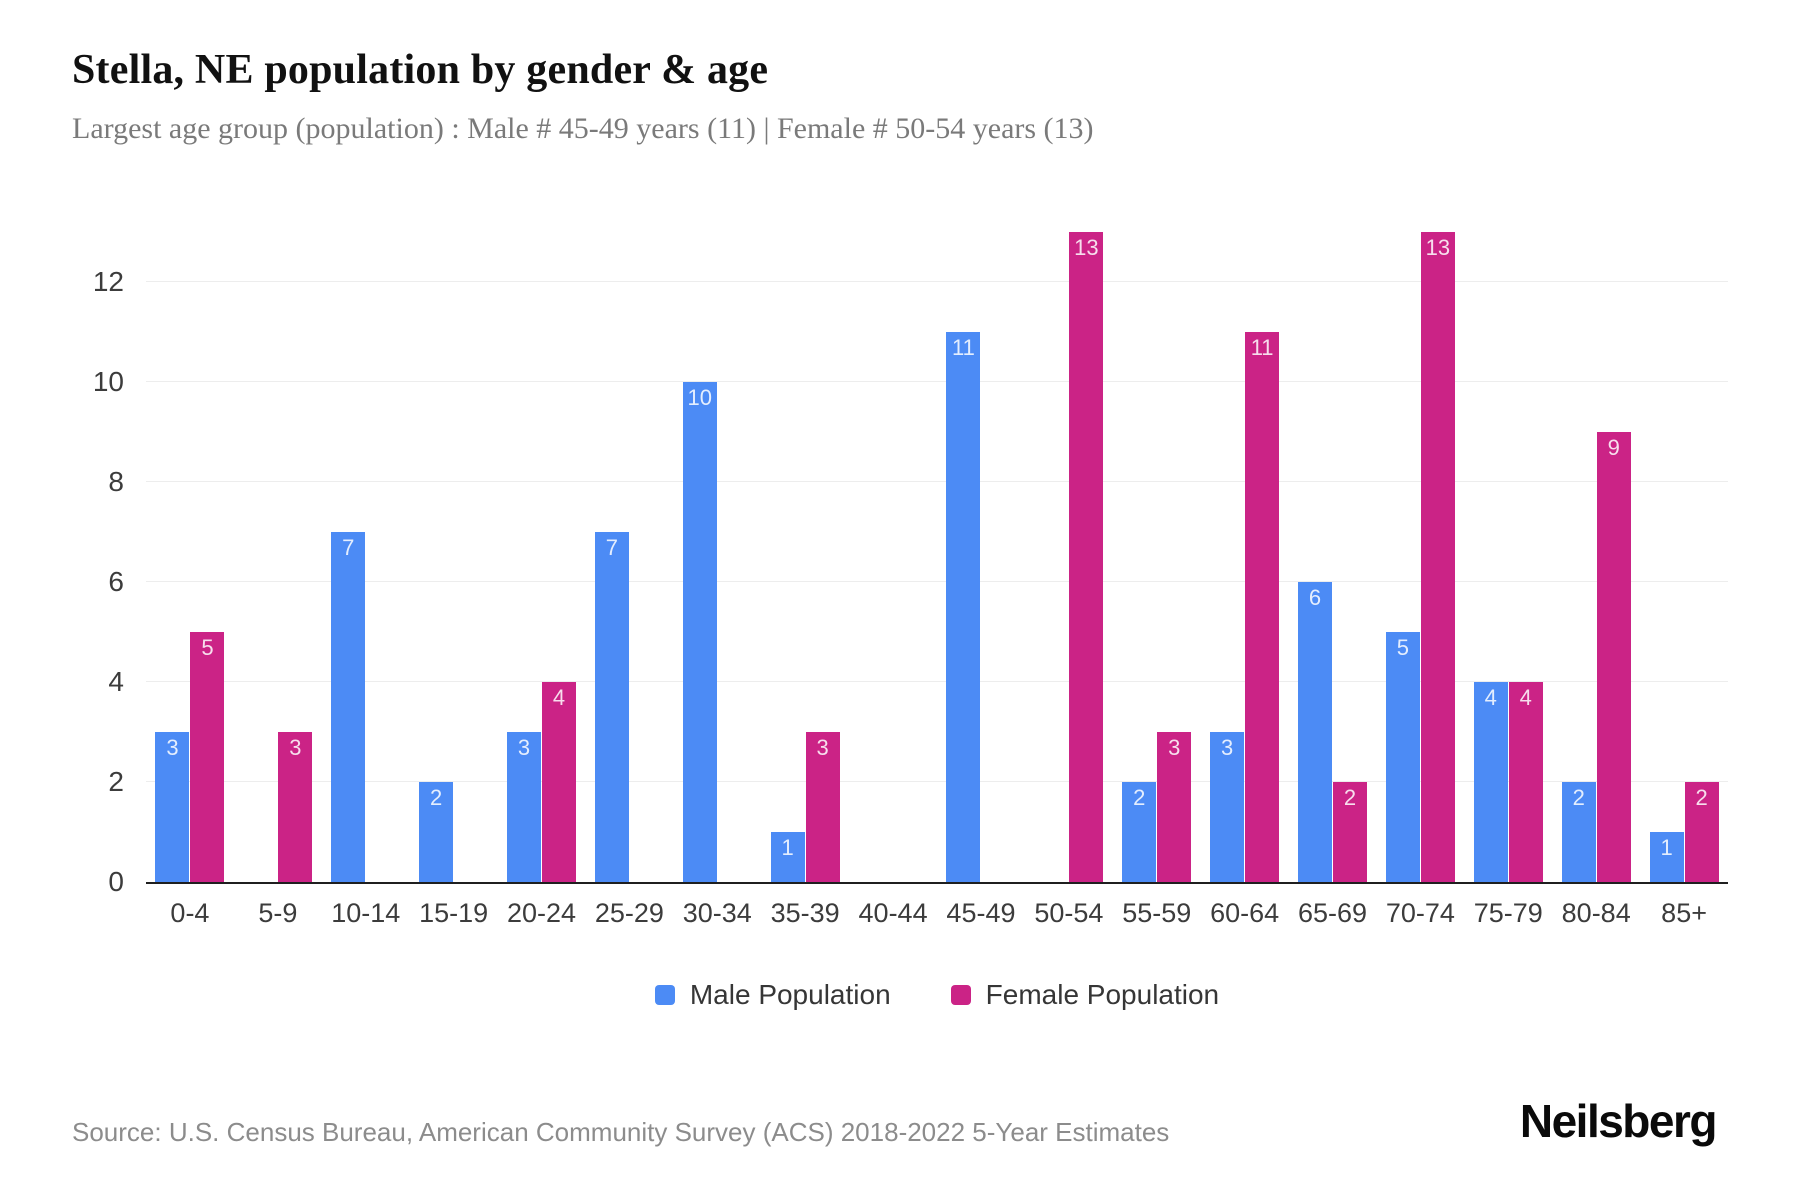 Image resolution: width=1800 pixels, height=1200 pixels. Describe the element at coordinates (1262, 607) in the screenshot. I see `female-bar-60-64: 11` at that location.